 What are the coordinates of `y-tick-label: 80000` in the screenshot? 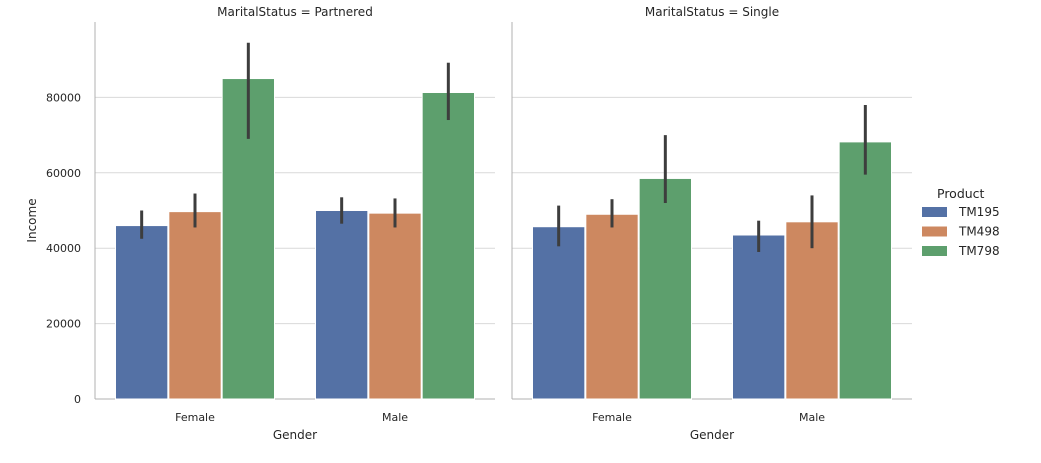 It's located at (63, 97).